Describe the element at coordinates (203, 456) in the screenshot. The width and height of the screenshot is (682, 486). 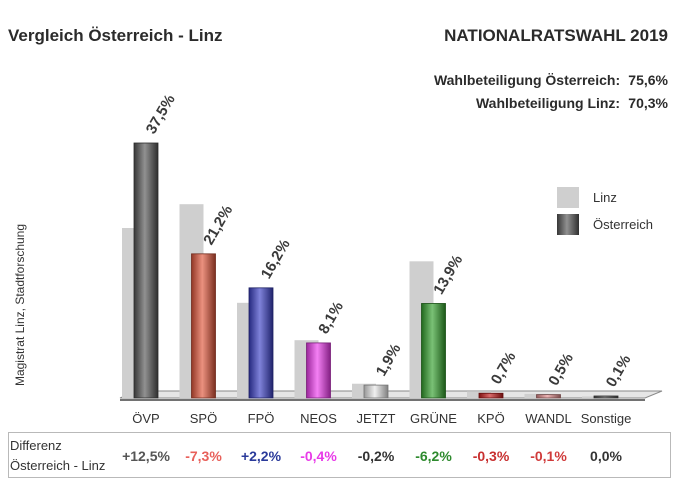
I see `difference-value: -7,3%` at that location.